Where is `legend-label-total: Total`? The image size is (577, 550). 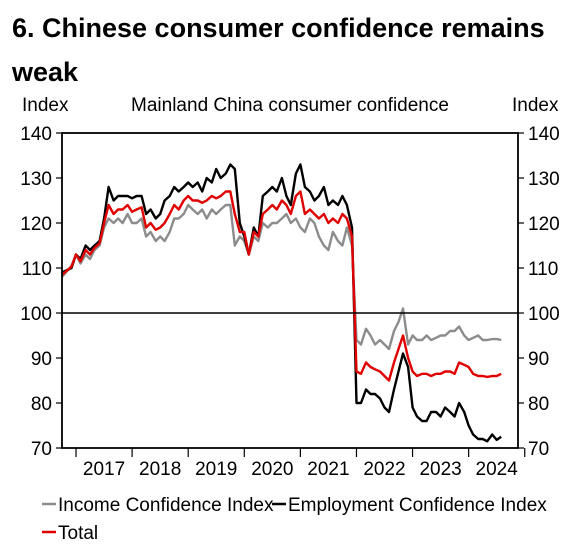 legend-label-total: Total is located at coordinates (78, 533).